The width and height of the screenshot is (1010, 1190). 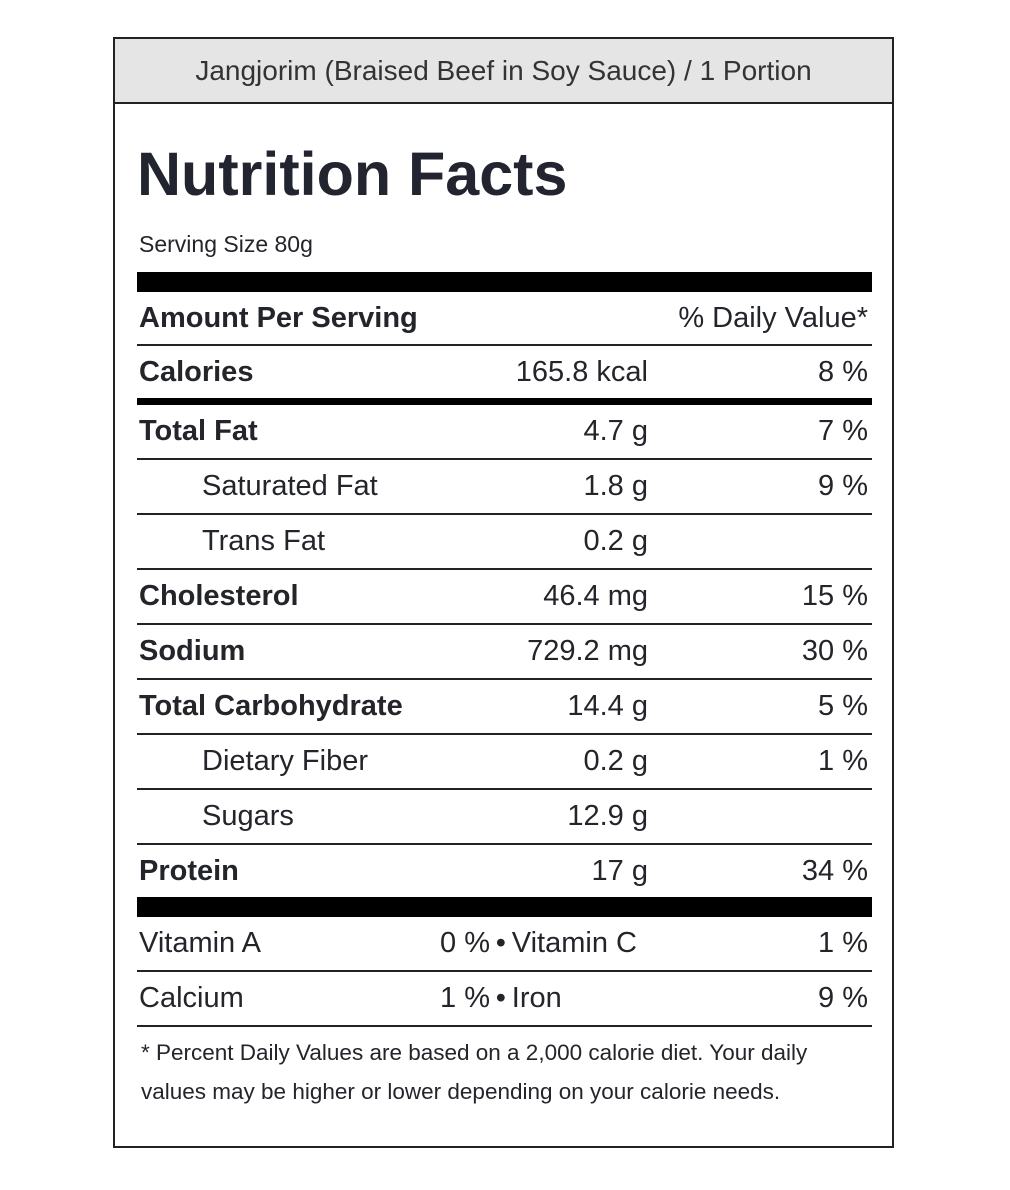 I want to click on nutrient-dv: 5 %, so click(x=843, y=706).